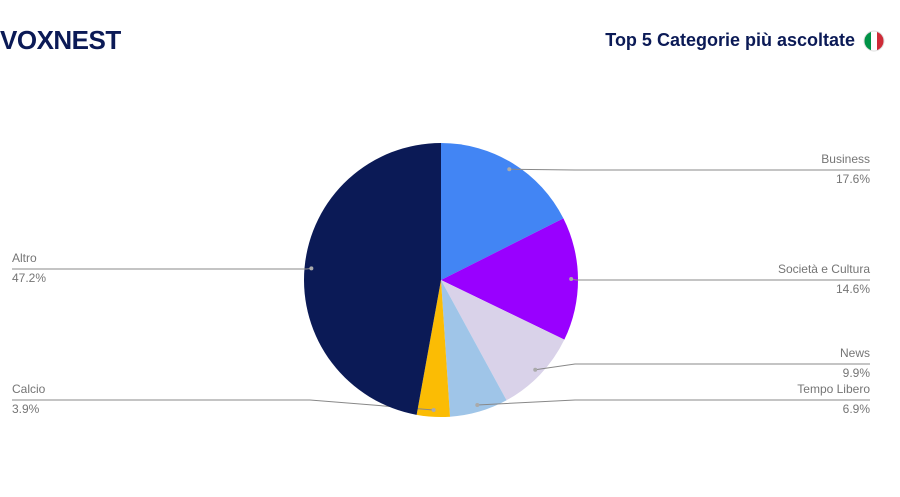  What do you see at coordinates (853, 289) in the screenshot?
I see `value-label: 14.6%` at bounding box center [853, 289].